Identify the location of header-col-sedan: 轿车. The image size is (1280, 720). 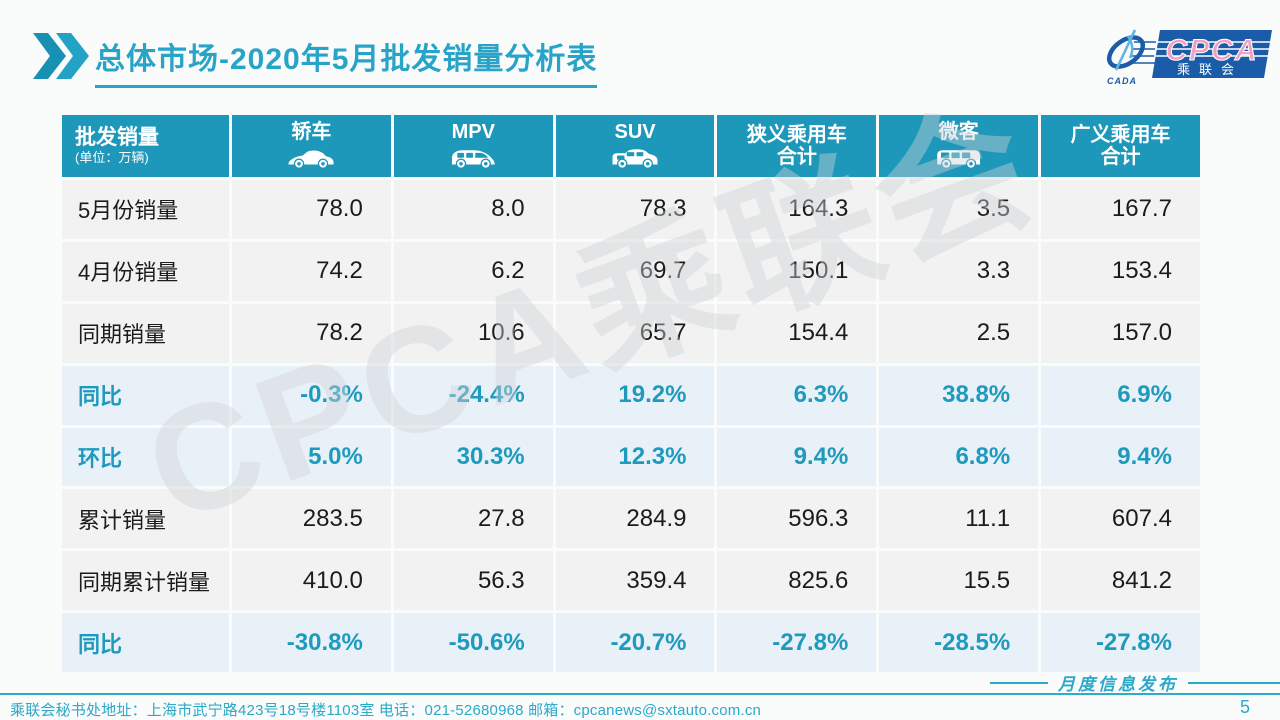
(311, 146).